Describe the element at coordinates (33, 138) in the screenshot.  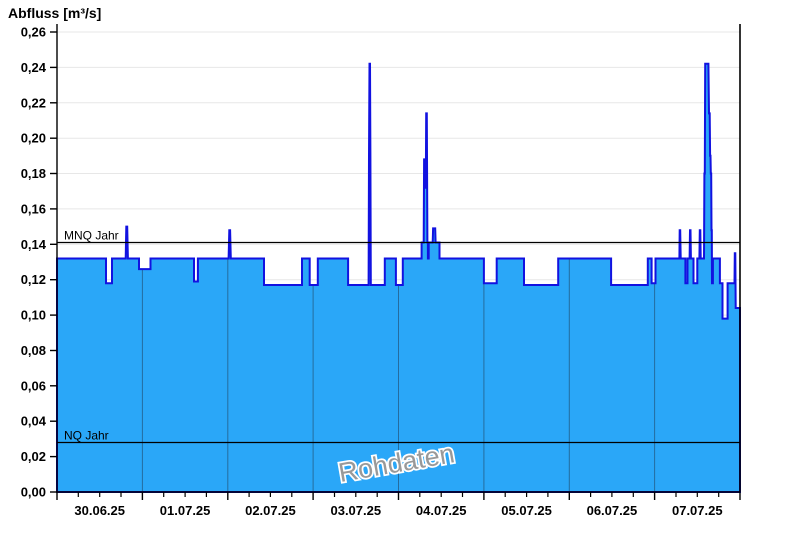
I see `y-tick-label: 0,20` at that location.